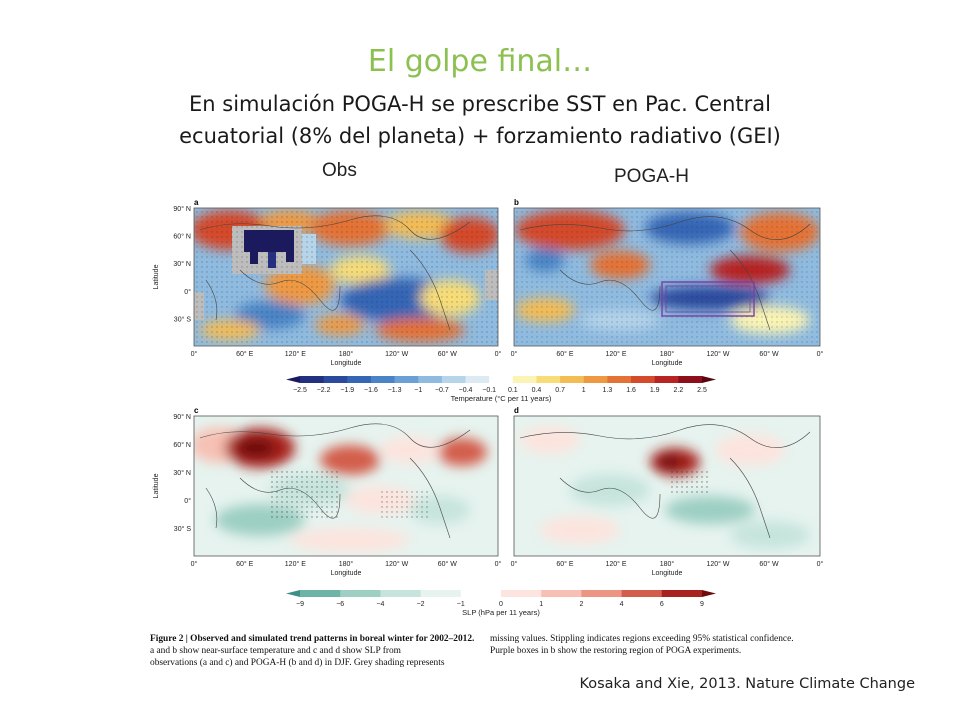 The height and width of the screenshot is (720, 960). What do you see at coordinates (380, 604) in the screenshot?
I see `colorbar-tick-label: −4` at bounding box center [380, 604].